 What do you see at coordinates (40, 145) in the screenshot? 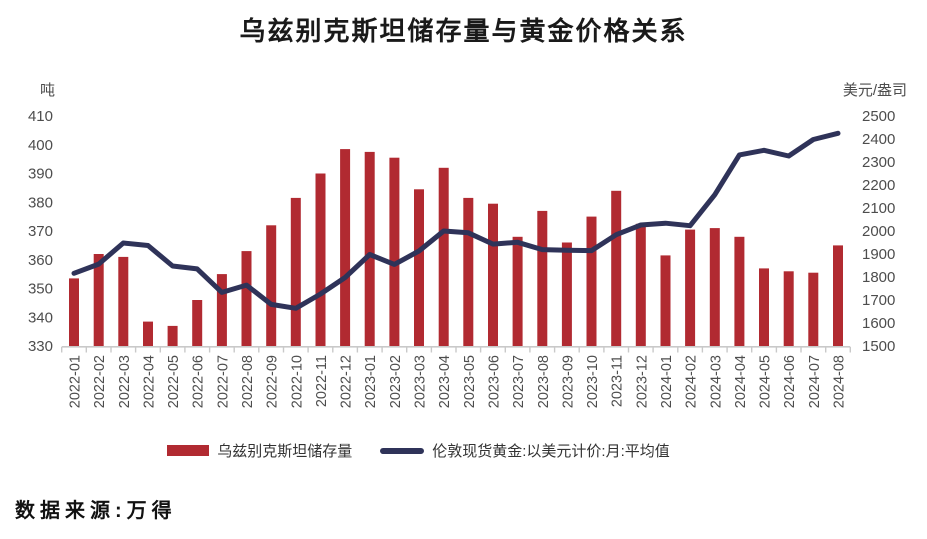
I see `left-tick-label: 400` at bounding box center [40, 145].